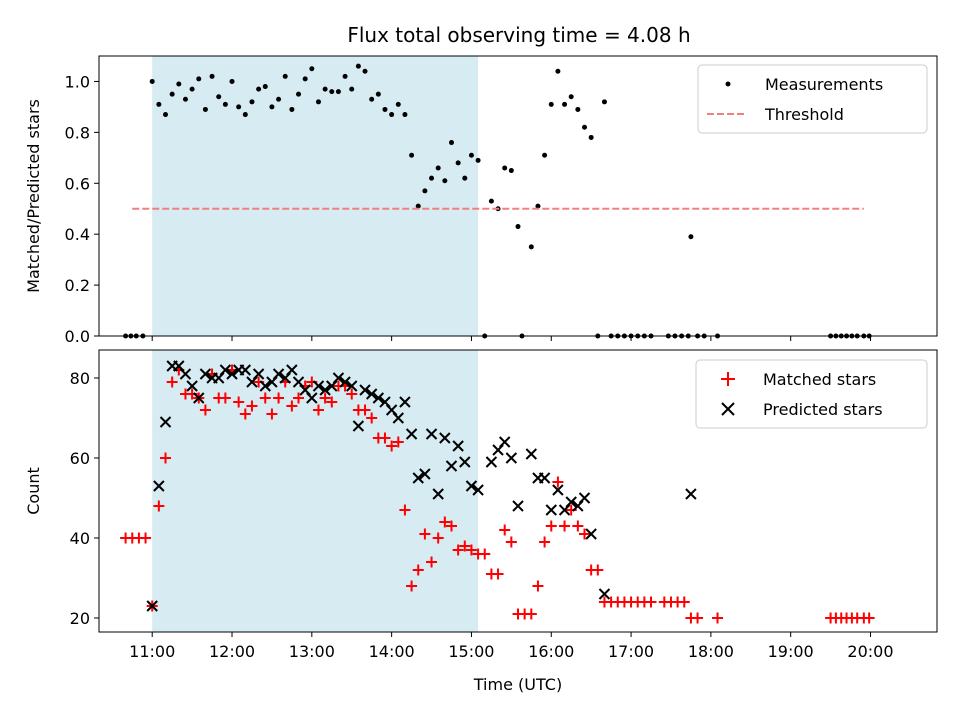  I want to click on y-tick-label: 0.8, so click(77, 132).